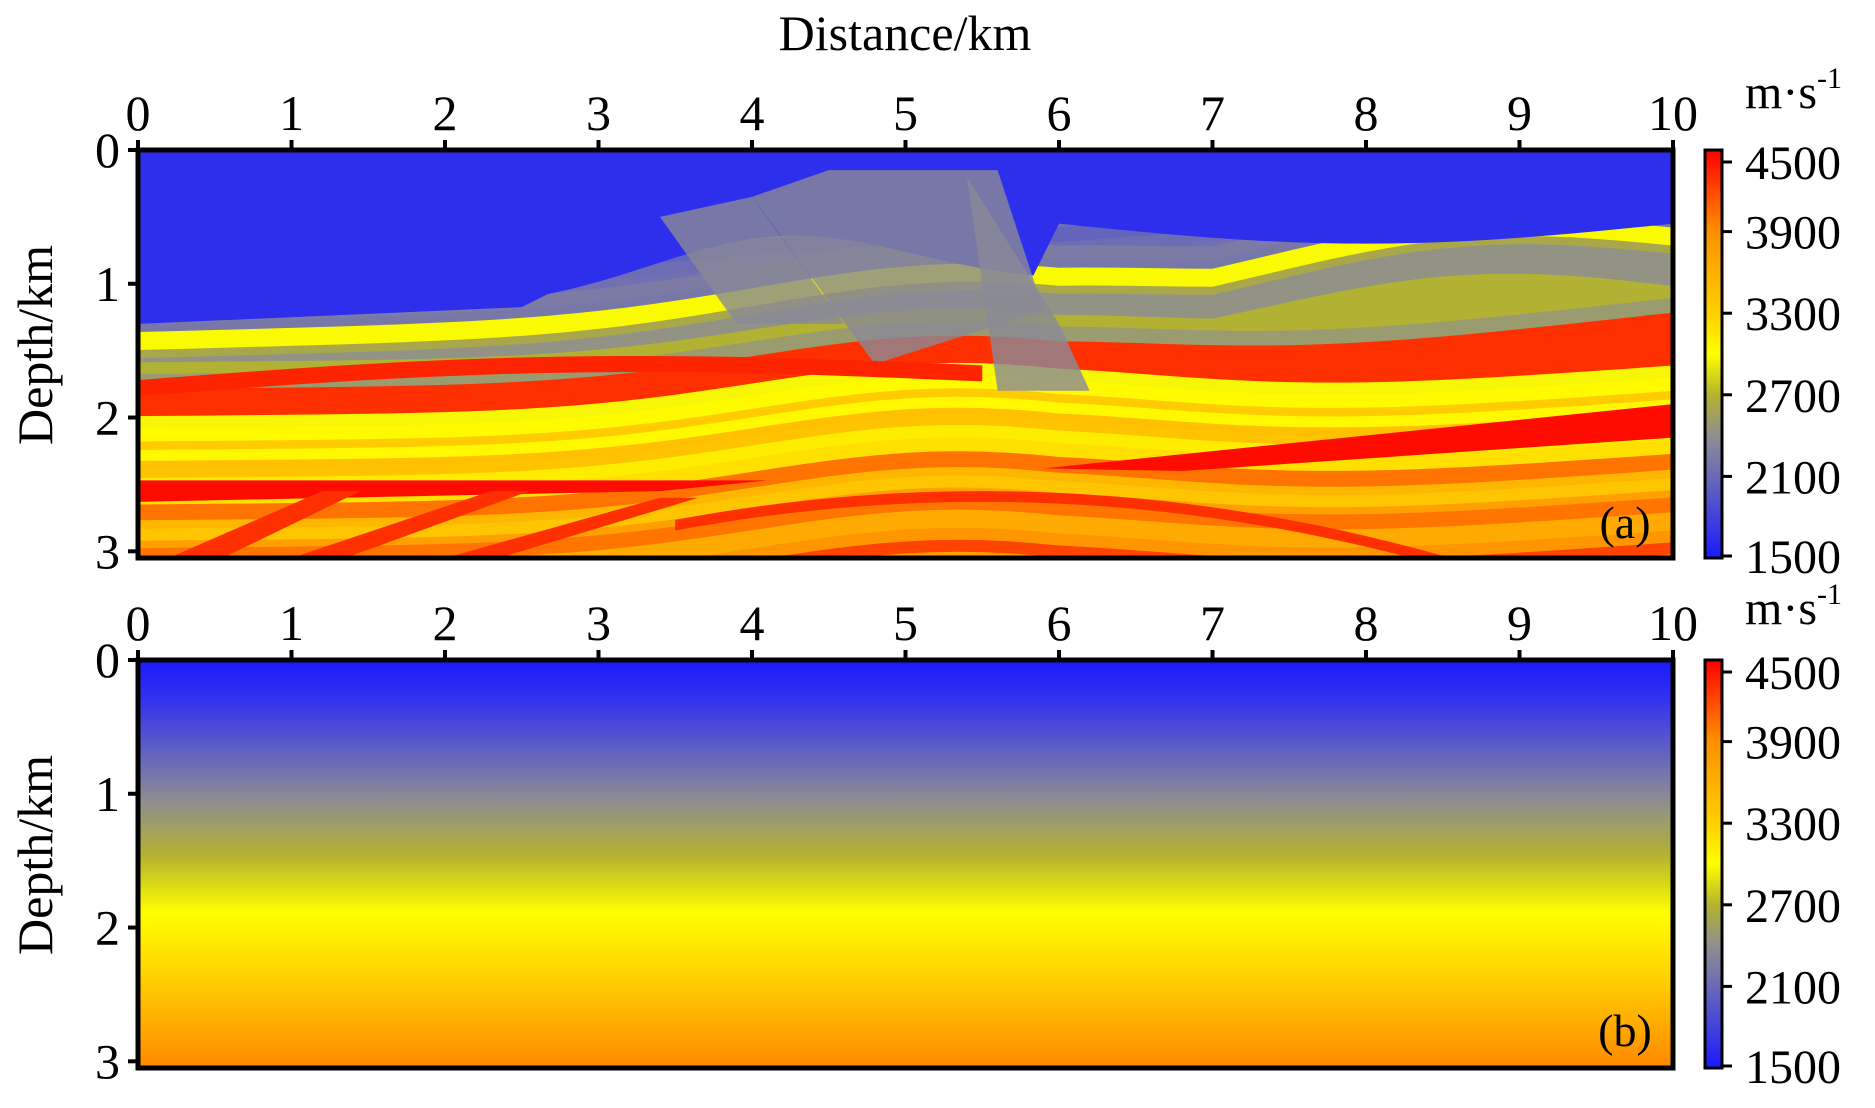 Image resolution: width=1875 pixels, height=1108 pixels. What do you see at coordinates (1781, 870) in the screenshot?
I see `colorbar-b-ticks: 4500 3900 3300 2700 2100 1500` at bounding box center [1781, 870].